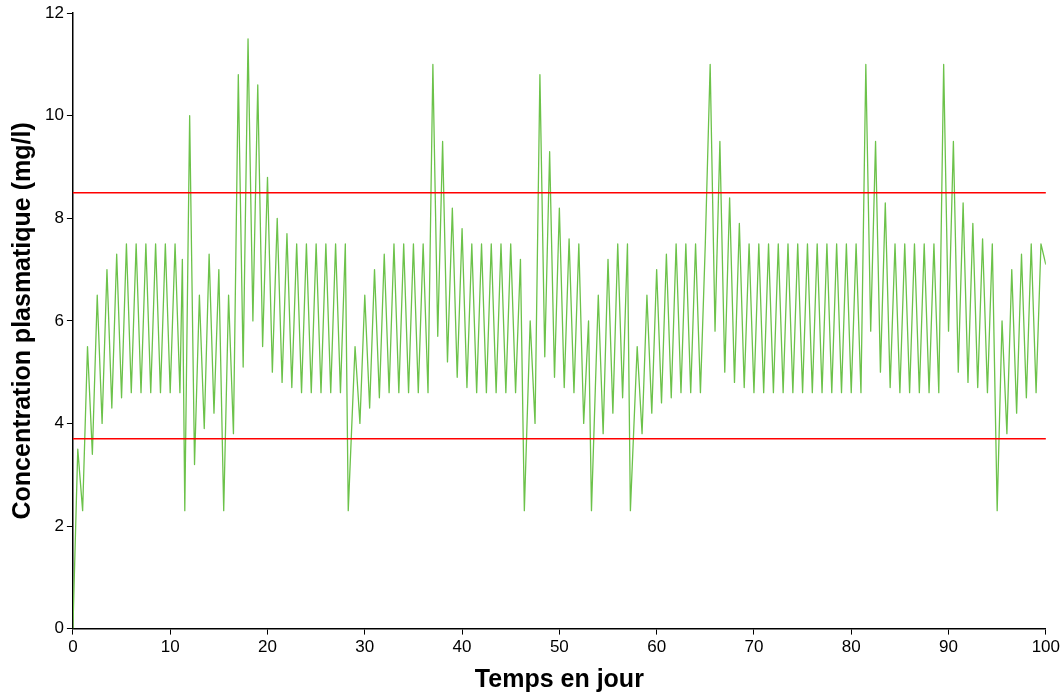 The image size is (1063, 699). I want to click on x-tick-label: 0, so click(73, 647).